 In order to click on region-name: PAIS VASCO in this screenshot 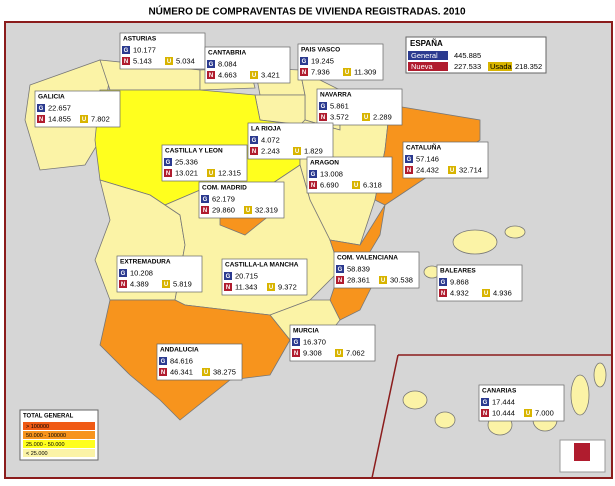, I will do `click(320, 50)`.